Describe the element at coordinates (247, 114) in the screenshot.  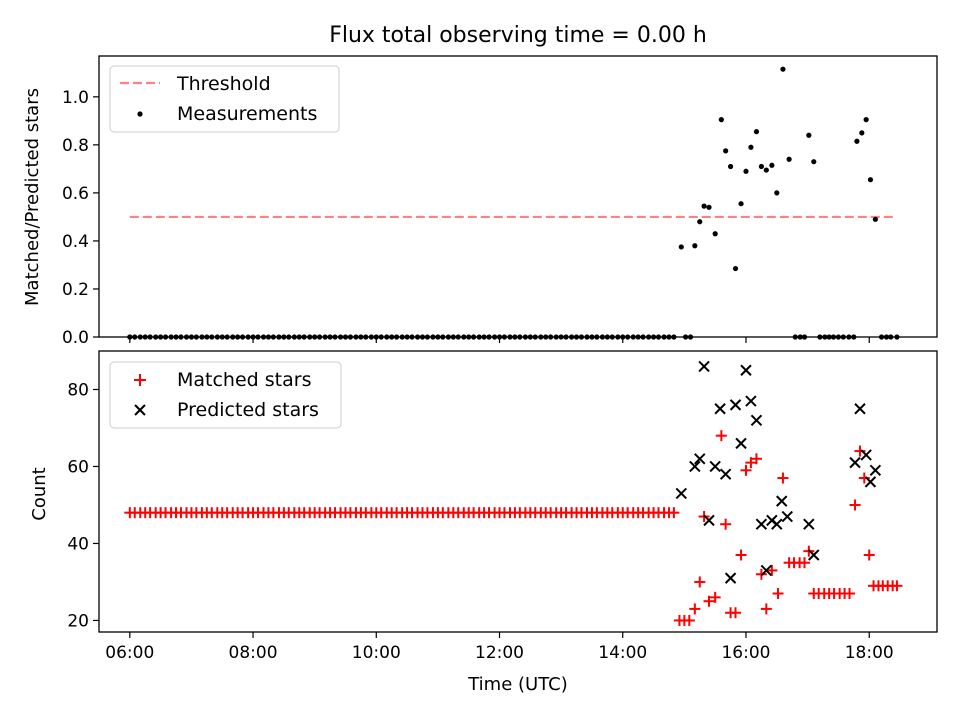
I see `legend-measurements-label: Measurements` at that location.